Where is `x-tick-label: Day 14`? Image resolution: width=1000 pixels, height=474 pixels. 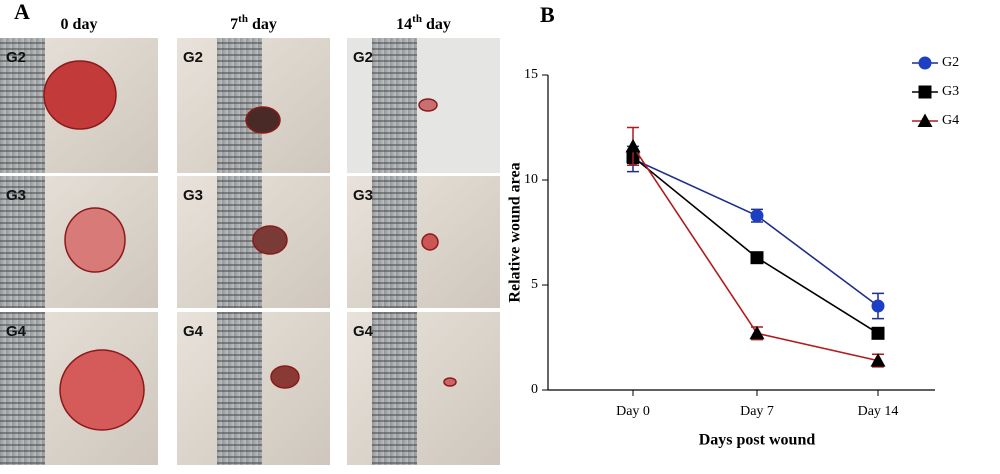 x-tick-label: Day 14 is located at coordinates (878, 411).